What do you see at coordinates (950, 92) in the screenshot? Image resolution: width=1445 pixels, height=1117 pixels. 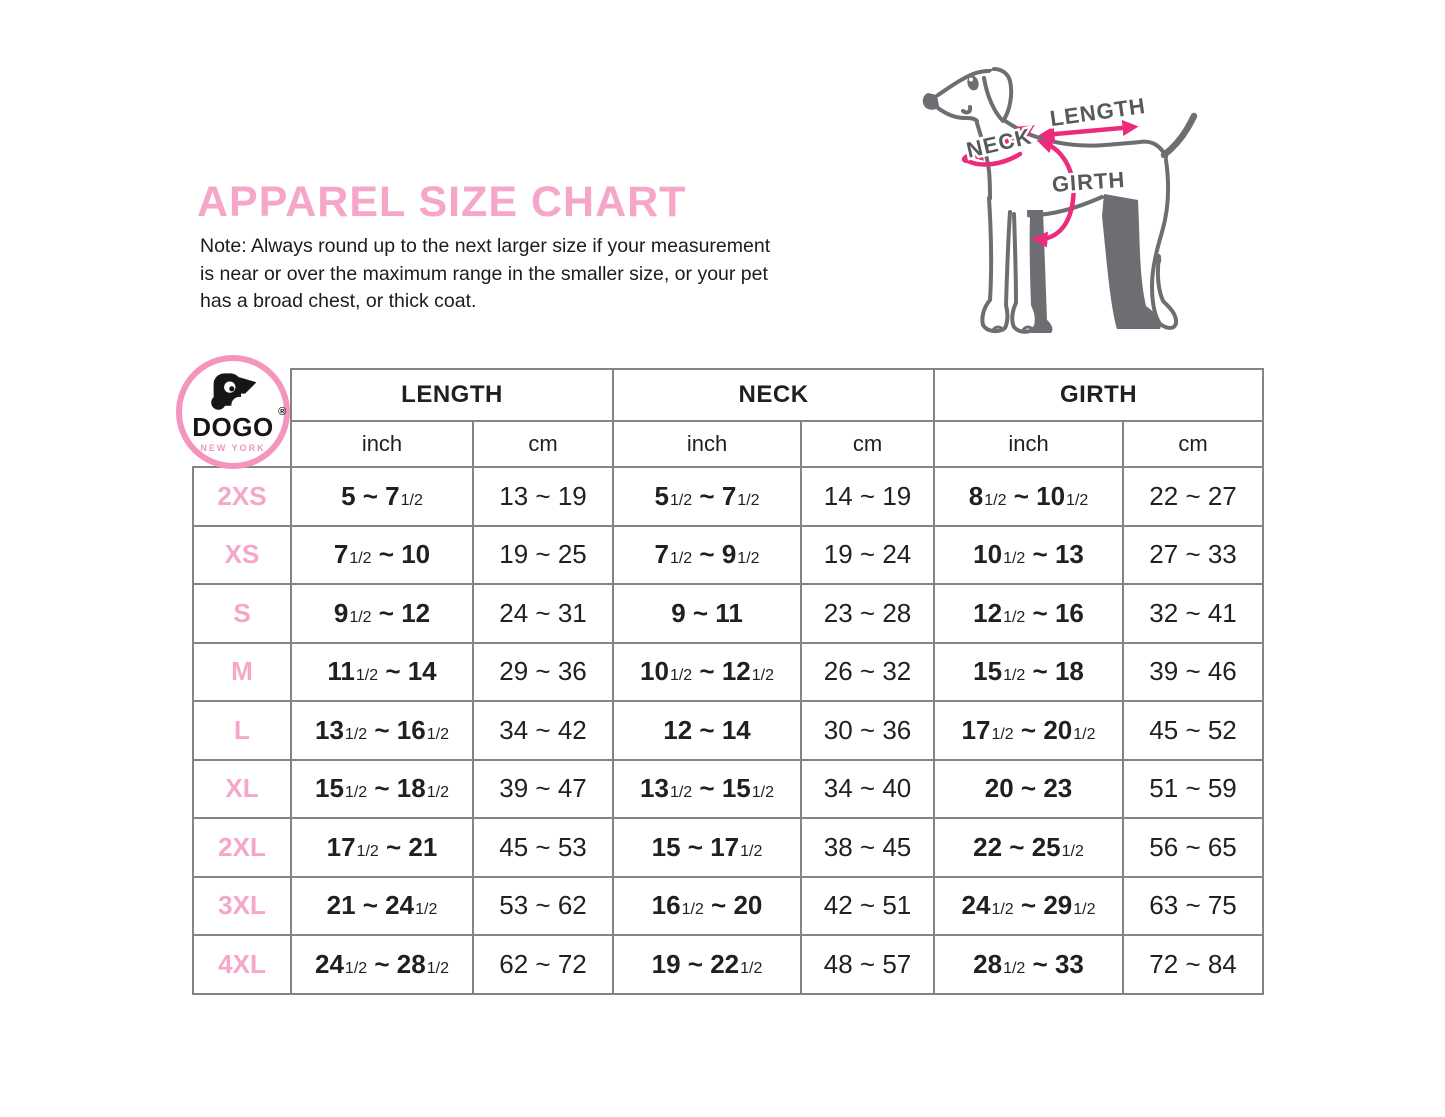 I see `dog-face` at bounding box center [950, 92].